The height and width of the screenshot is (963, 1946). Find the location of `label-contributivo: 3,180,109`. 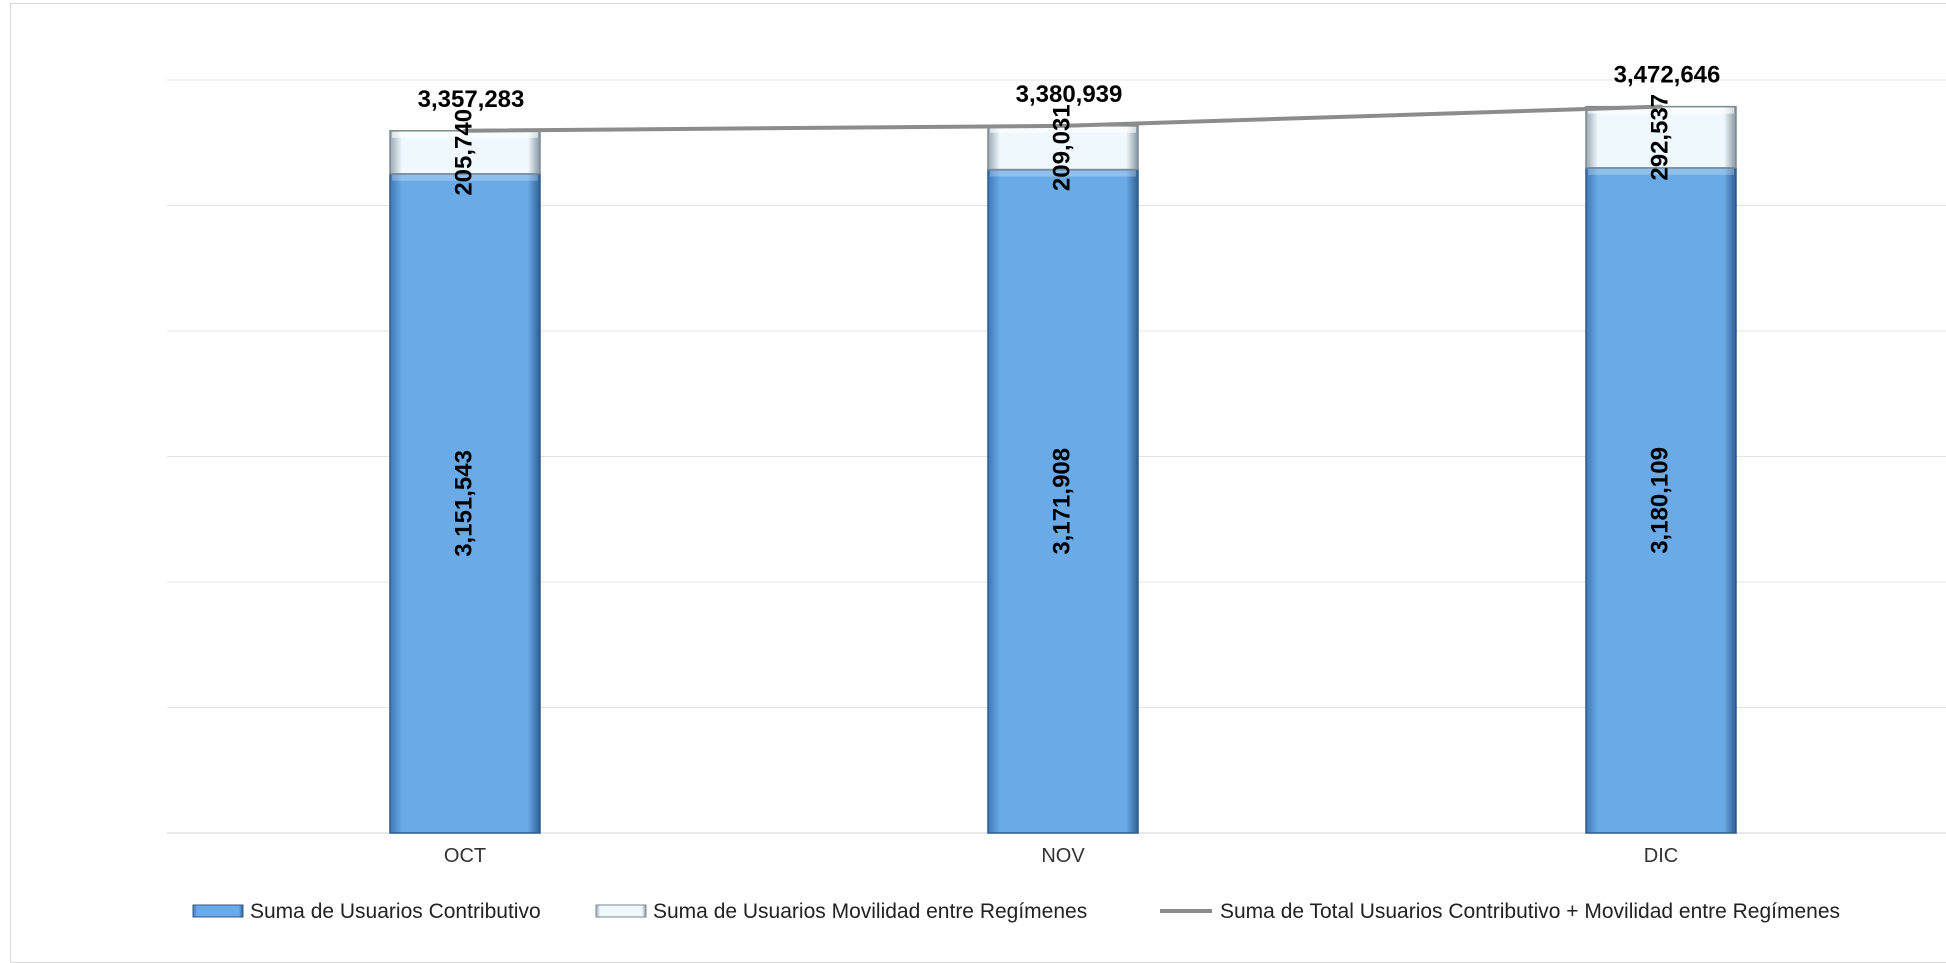

label-contributivo: 3,180,109 is located at coordinates (1659, 500).